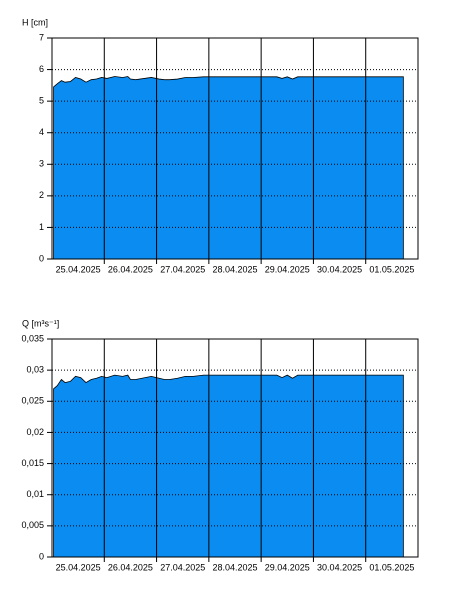 The image size is (450, 600). Describe the element at coordinates (32, 525) in the screenshot. I see `y-tick-label: 0,005` at that location.